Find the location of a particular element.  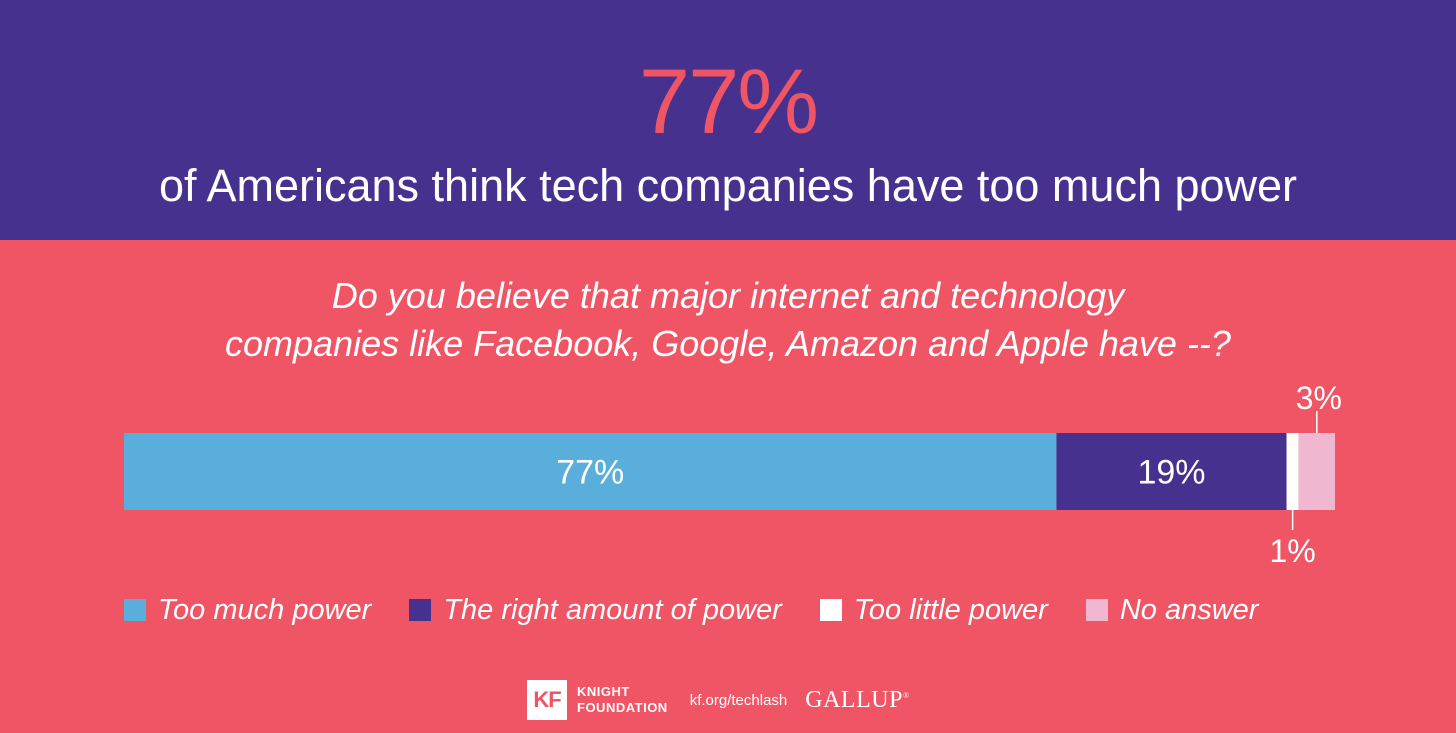

legend-swatch-right-amount is located at coordinates (420, 610).